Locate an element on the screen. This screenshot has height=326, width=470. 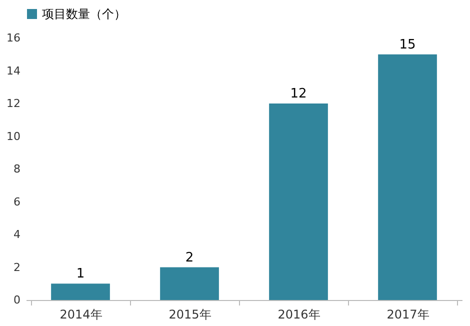
legend-label: 项目数量（个） is located at coordinates (84, 14).